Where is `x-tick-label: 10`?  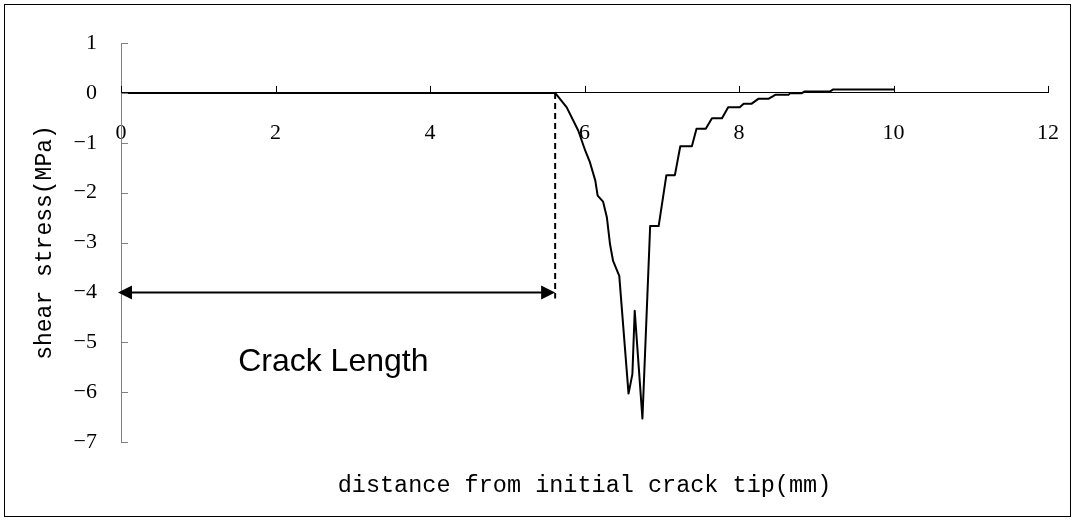
x-tick-label: 10 is located at coordinates (893, 131).